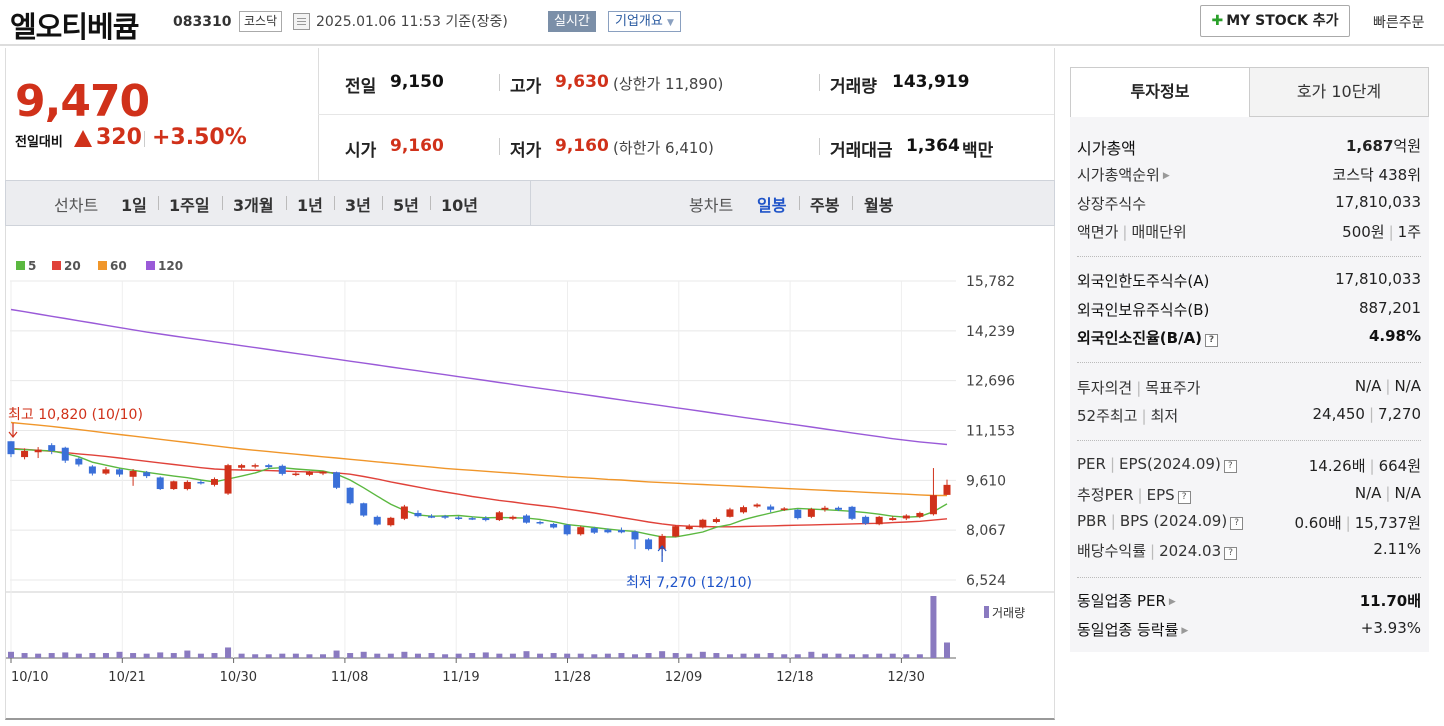  I want to click on caret-right-icon: ▶, so click(1166, 176).